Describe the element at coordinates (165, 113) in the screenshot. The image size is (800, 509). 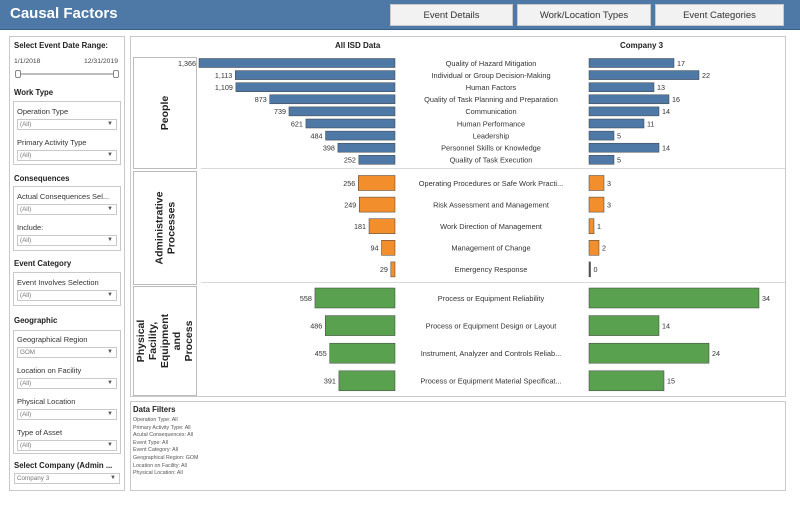
I see `group-label-people: People` at that location.